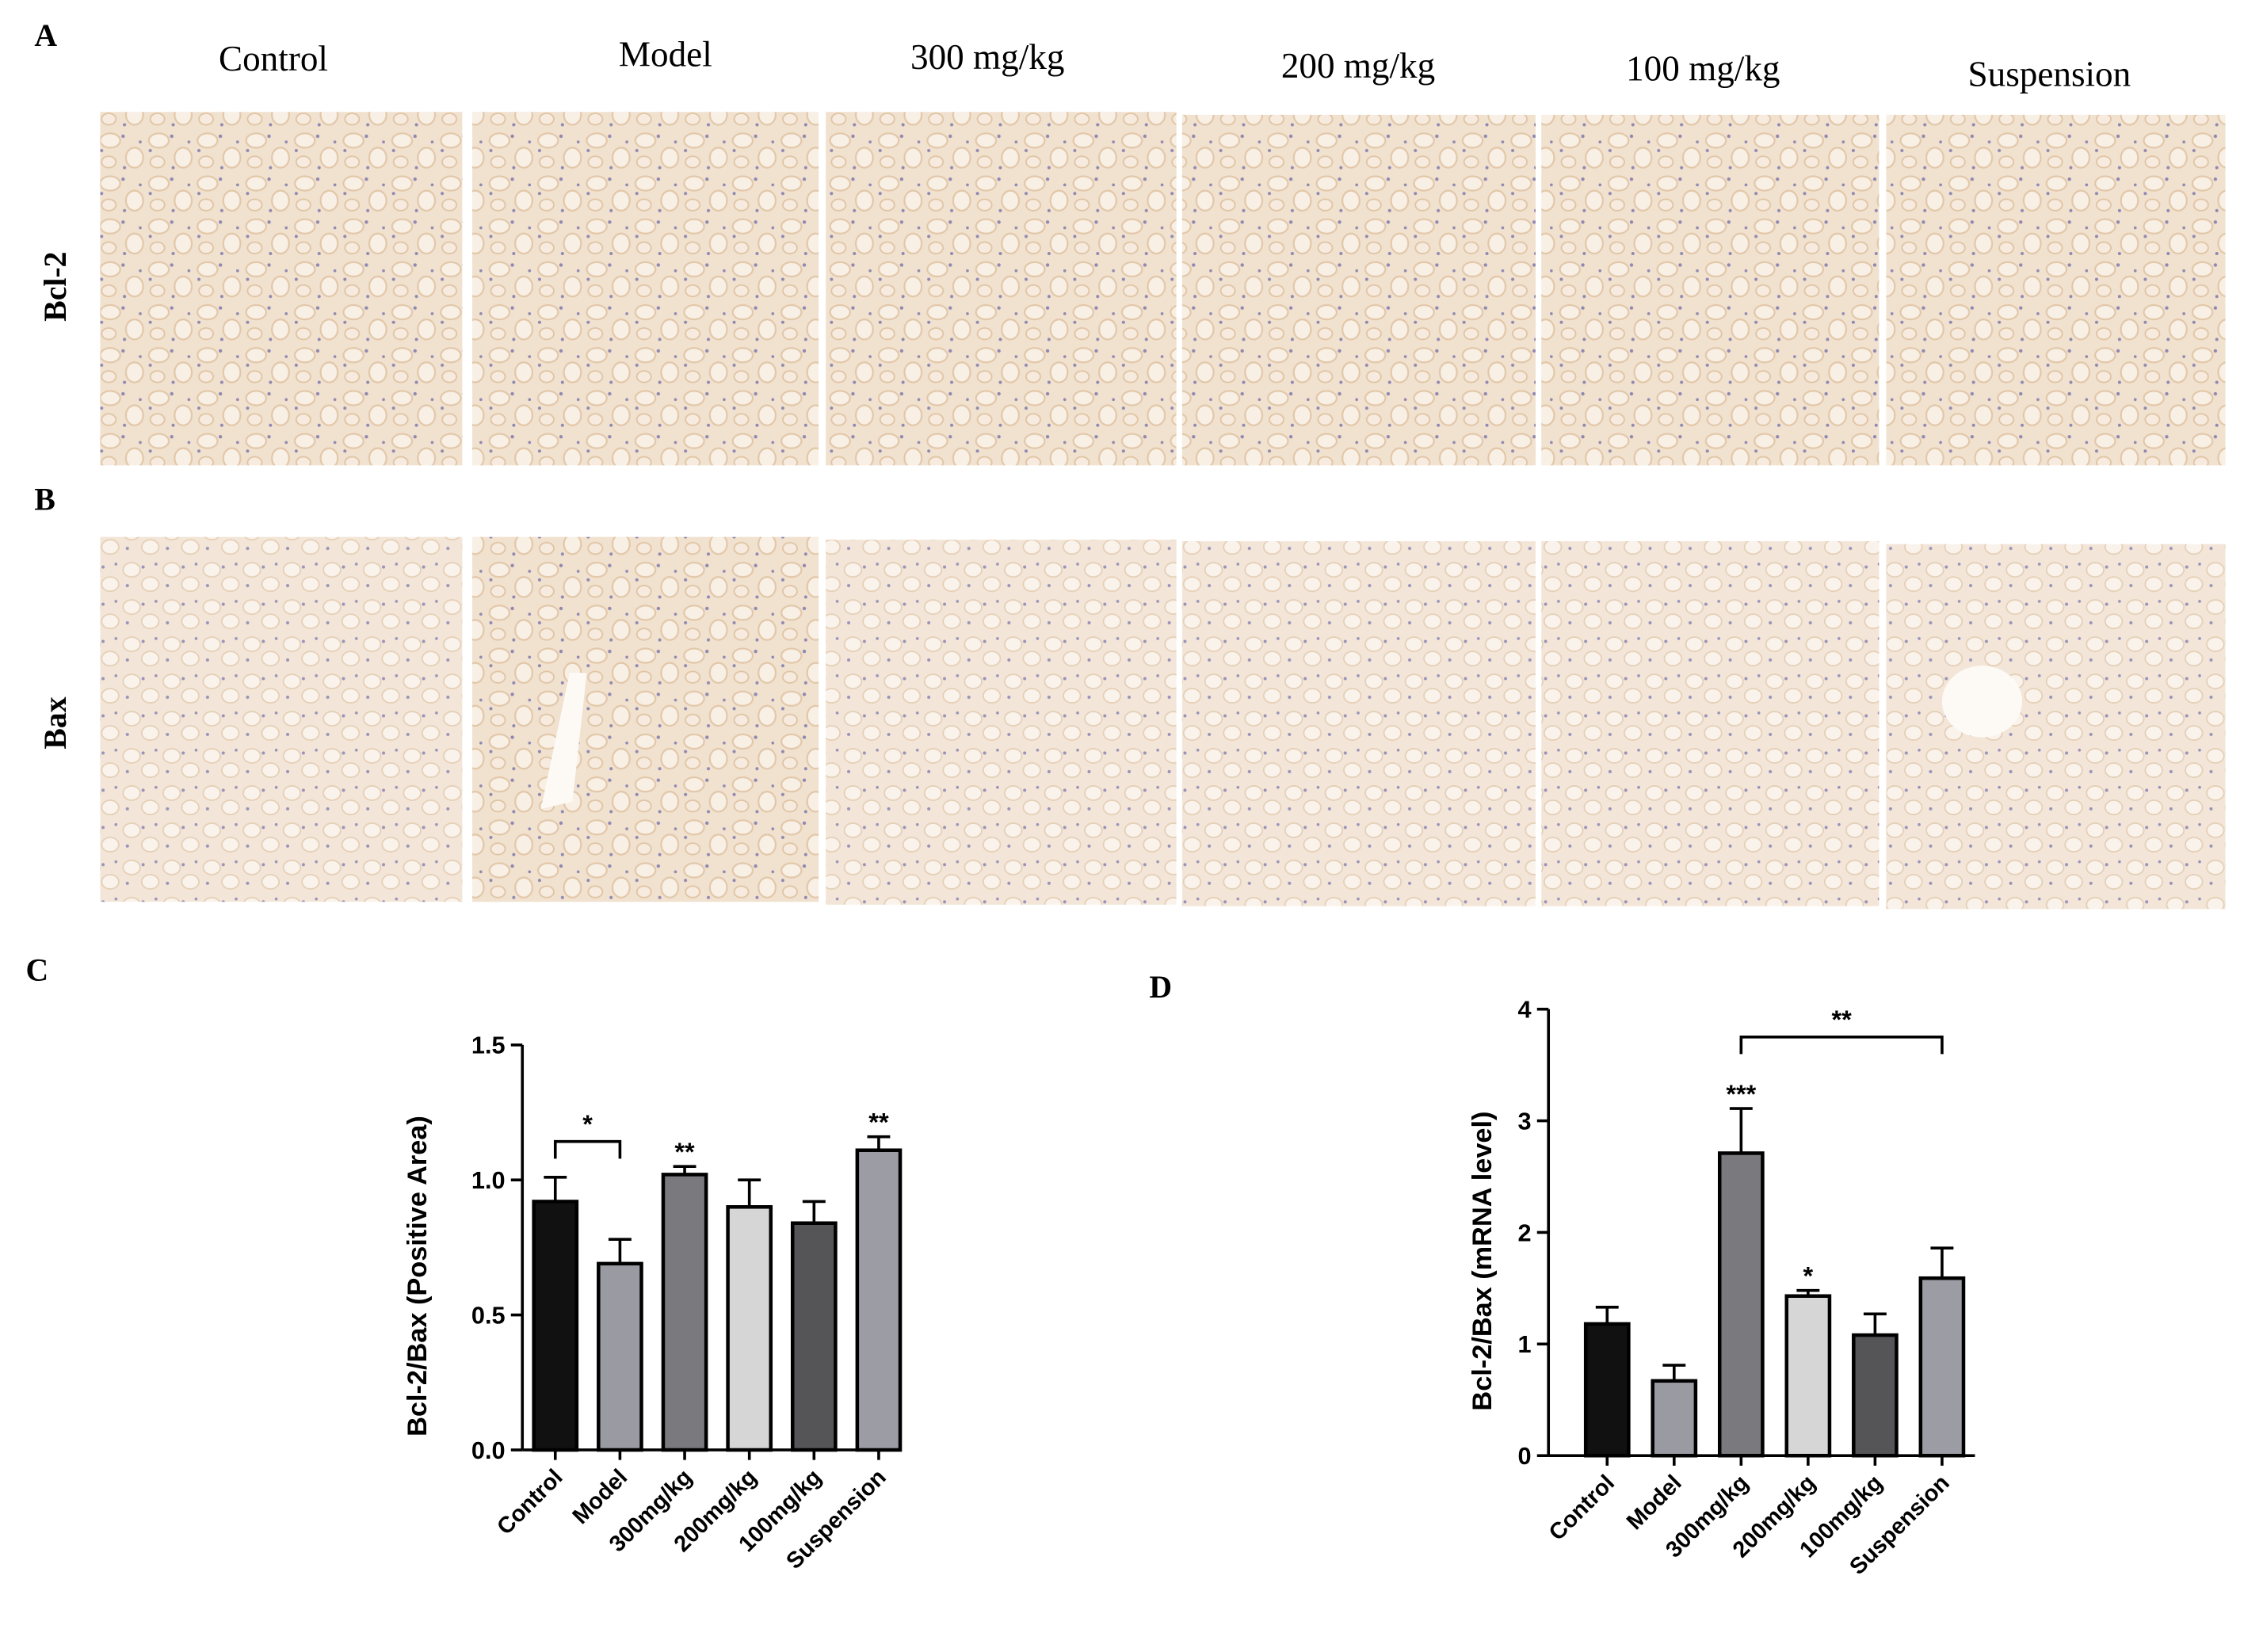  I want to click on panel-label: D, so click(1160, 987).